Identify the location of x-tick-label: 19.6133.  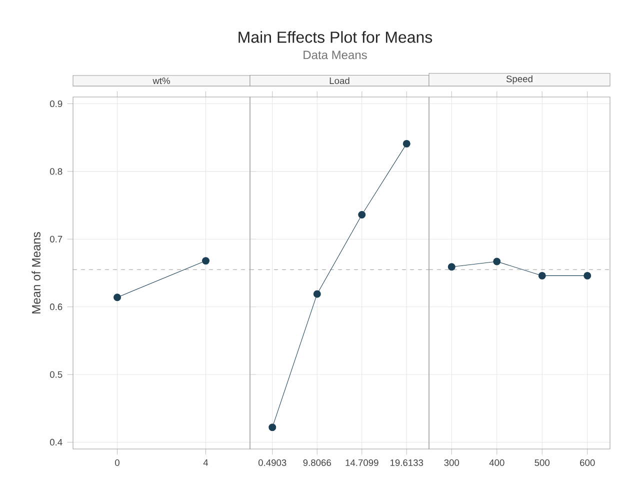
(407, 462).